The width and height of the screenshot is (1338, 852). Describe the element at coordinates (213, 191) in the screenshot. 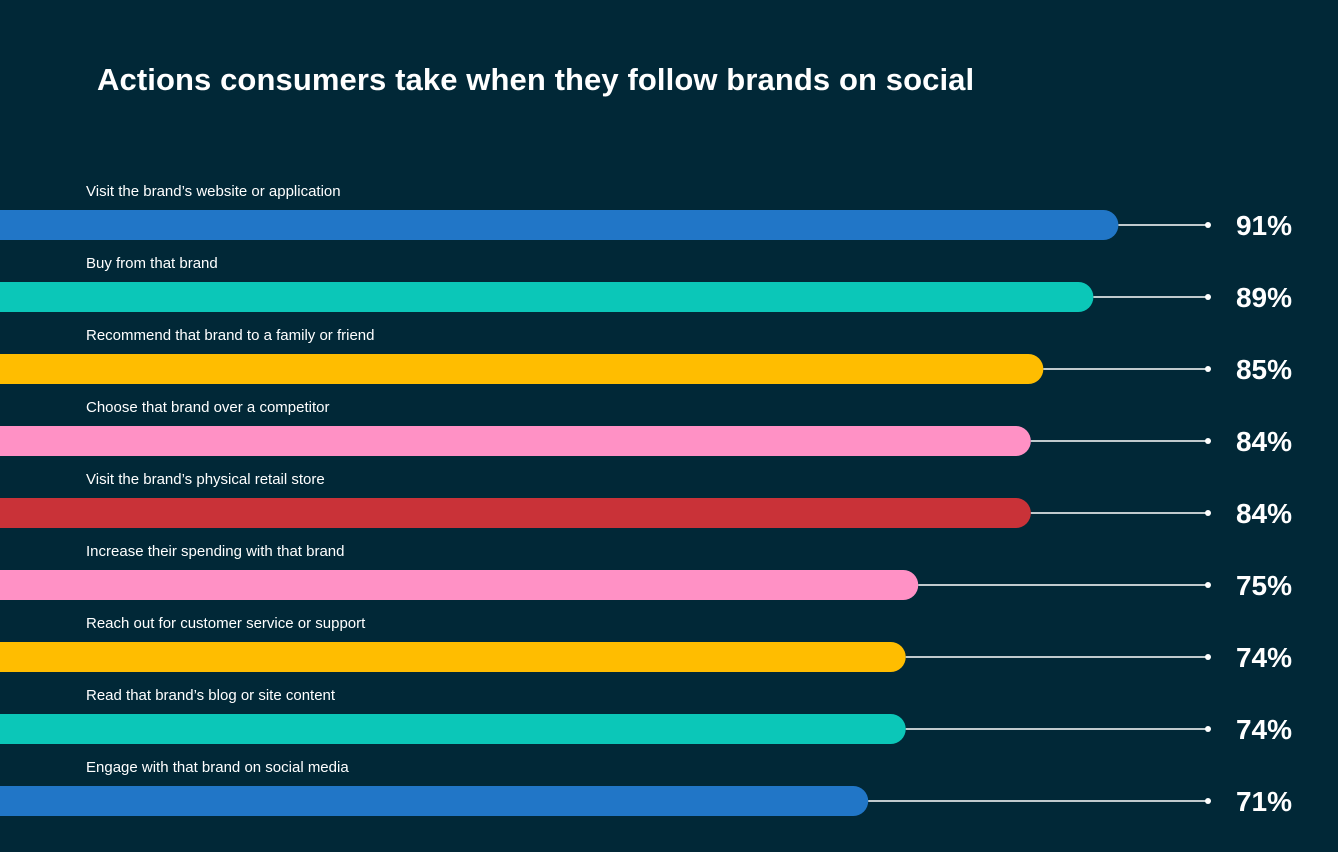

I see `category-label: Visit the brand’s website or application` at that location.